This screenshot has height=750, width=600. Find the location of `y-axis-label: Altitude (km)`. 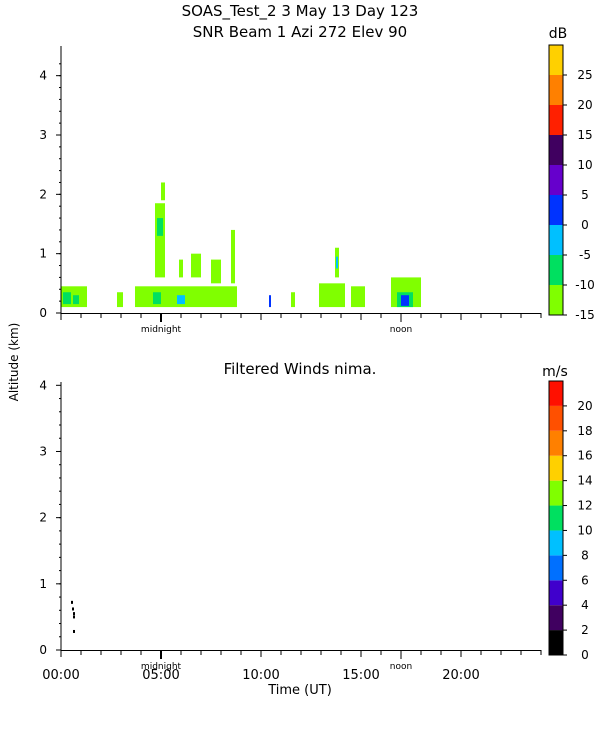

y-axis-label: Altitude (km) is located at coordinates (14, 362).